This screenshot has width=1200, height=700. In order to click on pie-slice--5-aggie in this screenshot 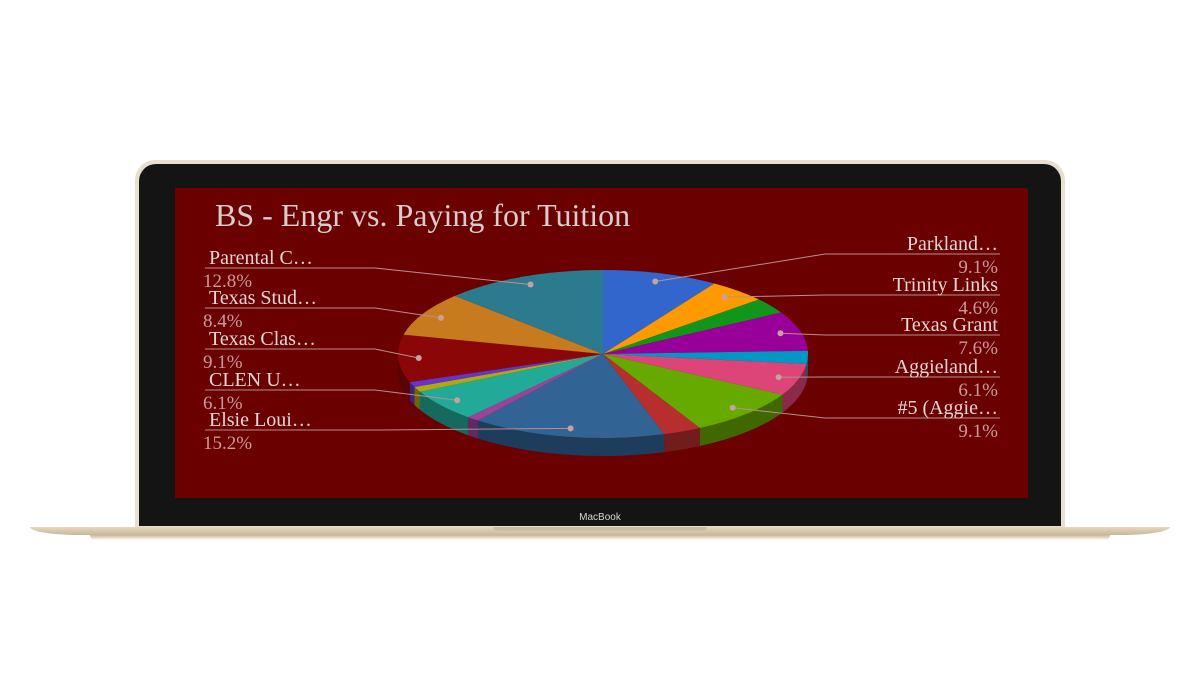, I will do `click(693, 391)`.